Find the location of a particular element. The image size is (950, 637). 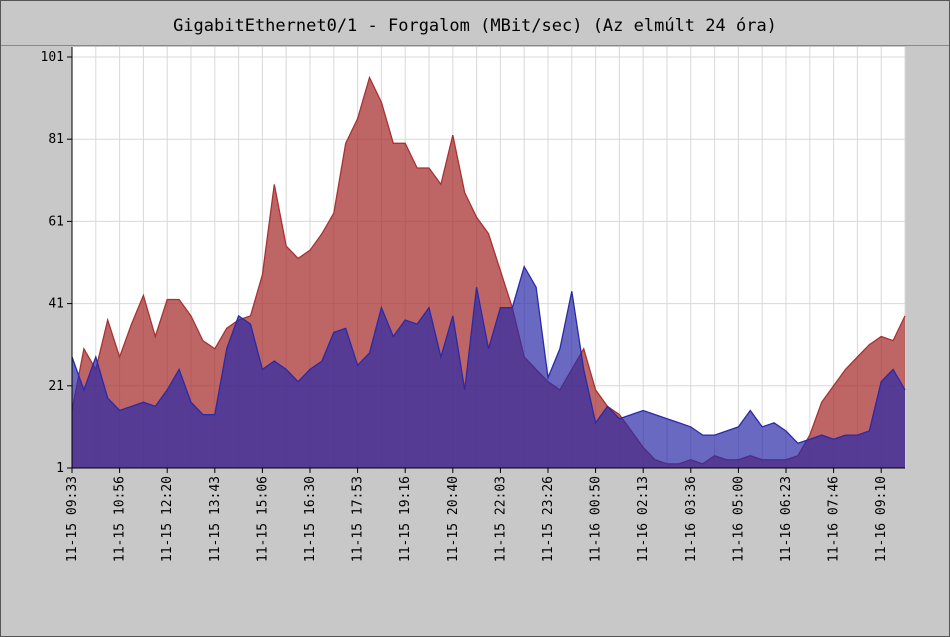

x-tick-label: 11-16 00:50 is located at coordinates (596, 519).